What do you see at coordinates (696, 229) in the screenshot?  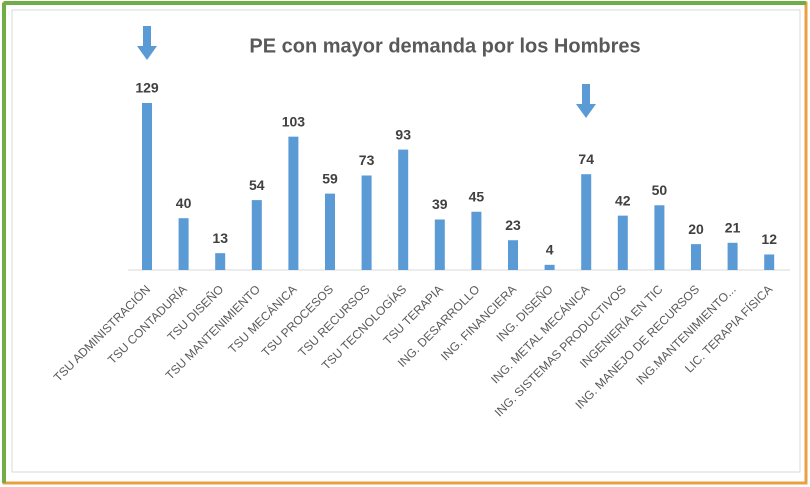 I see `data-label: 20` at bounding box center [696, 229].